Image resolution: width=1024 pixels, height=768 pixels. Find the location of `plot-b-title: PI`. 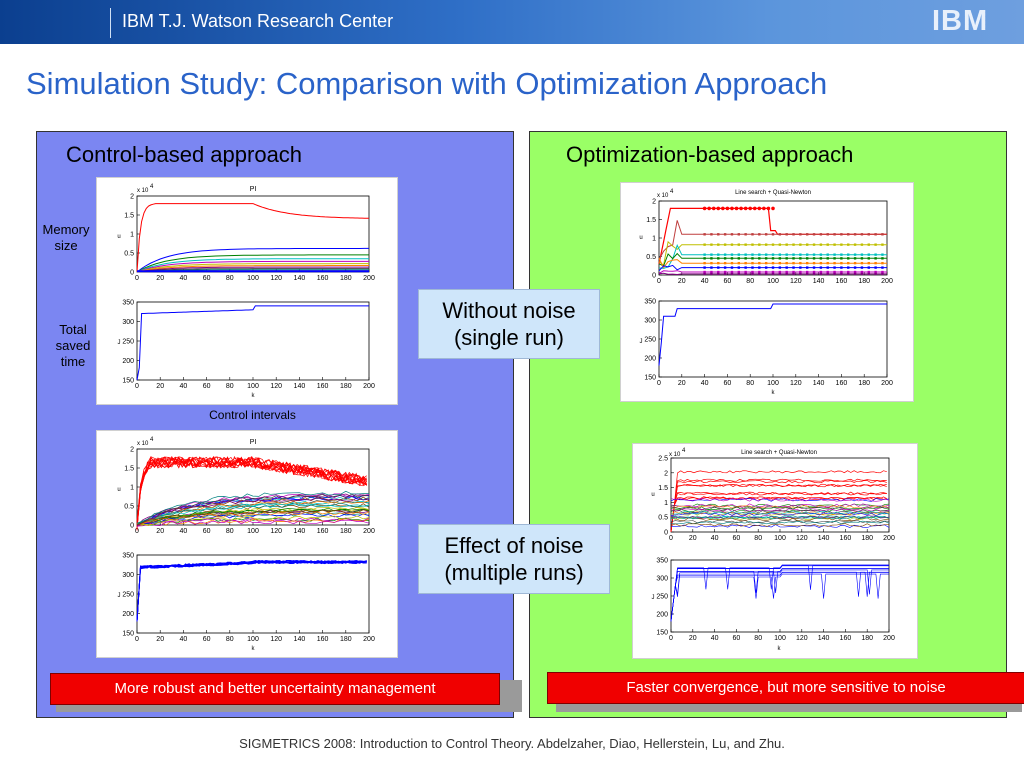

plot-b-title: PI is located at coordinates (253, 442).